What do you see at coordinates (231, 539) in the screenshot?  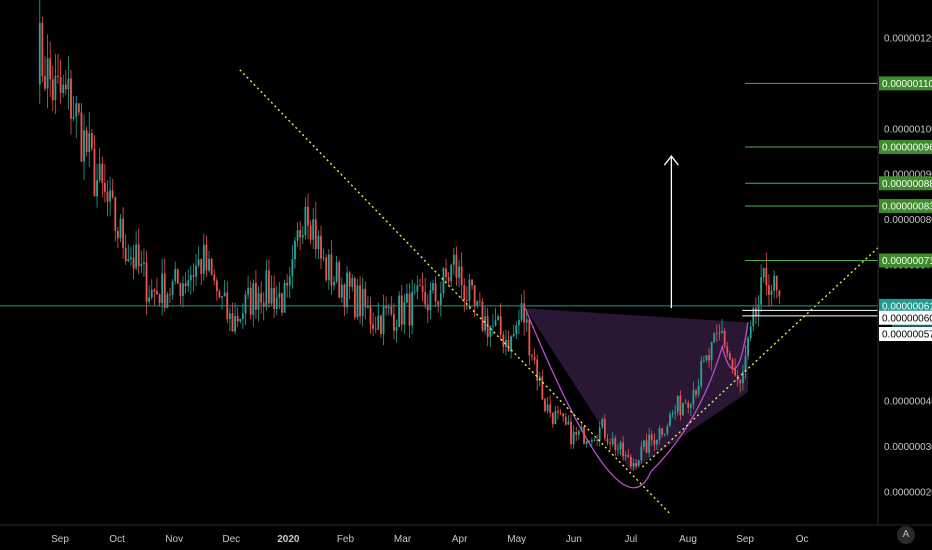 I see `x-tick-label: Dec` at bounding box center [231, 539].